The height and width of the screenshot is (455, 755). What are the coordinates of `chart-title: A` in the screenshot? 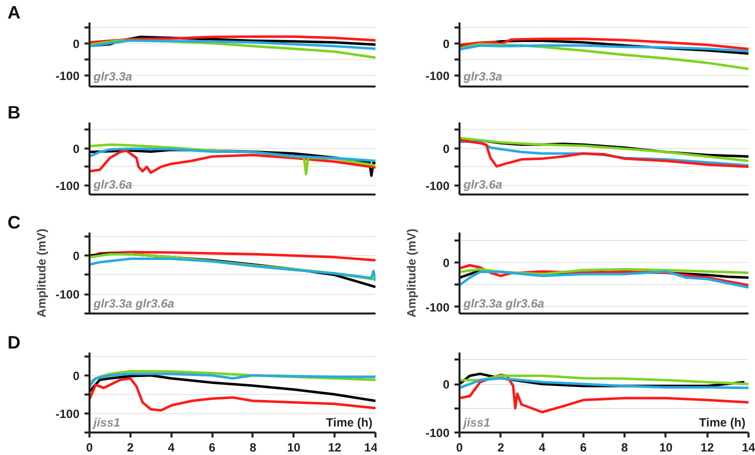 It's located at (14, 12).